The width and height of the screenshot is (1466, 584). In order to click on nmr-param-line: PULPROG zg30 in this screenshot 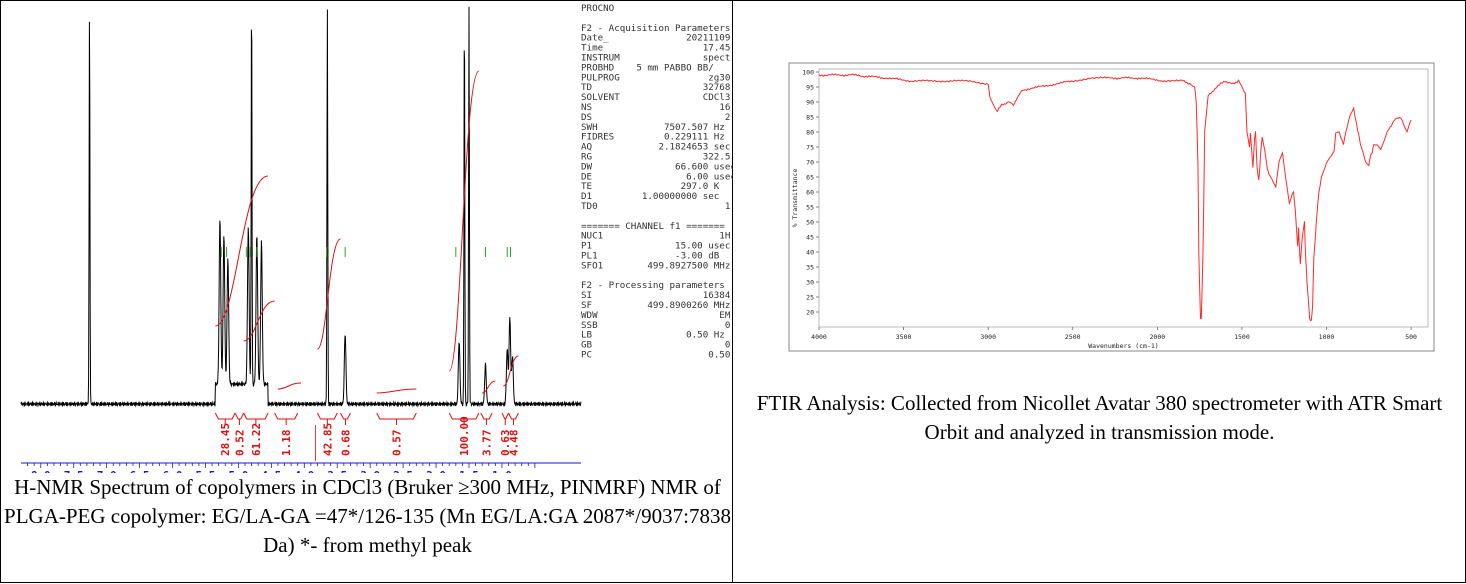, I will do `click(655, 77)`.